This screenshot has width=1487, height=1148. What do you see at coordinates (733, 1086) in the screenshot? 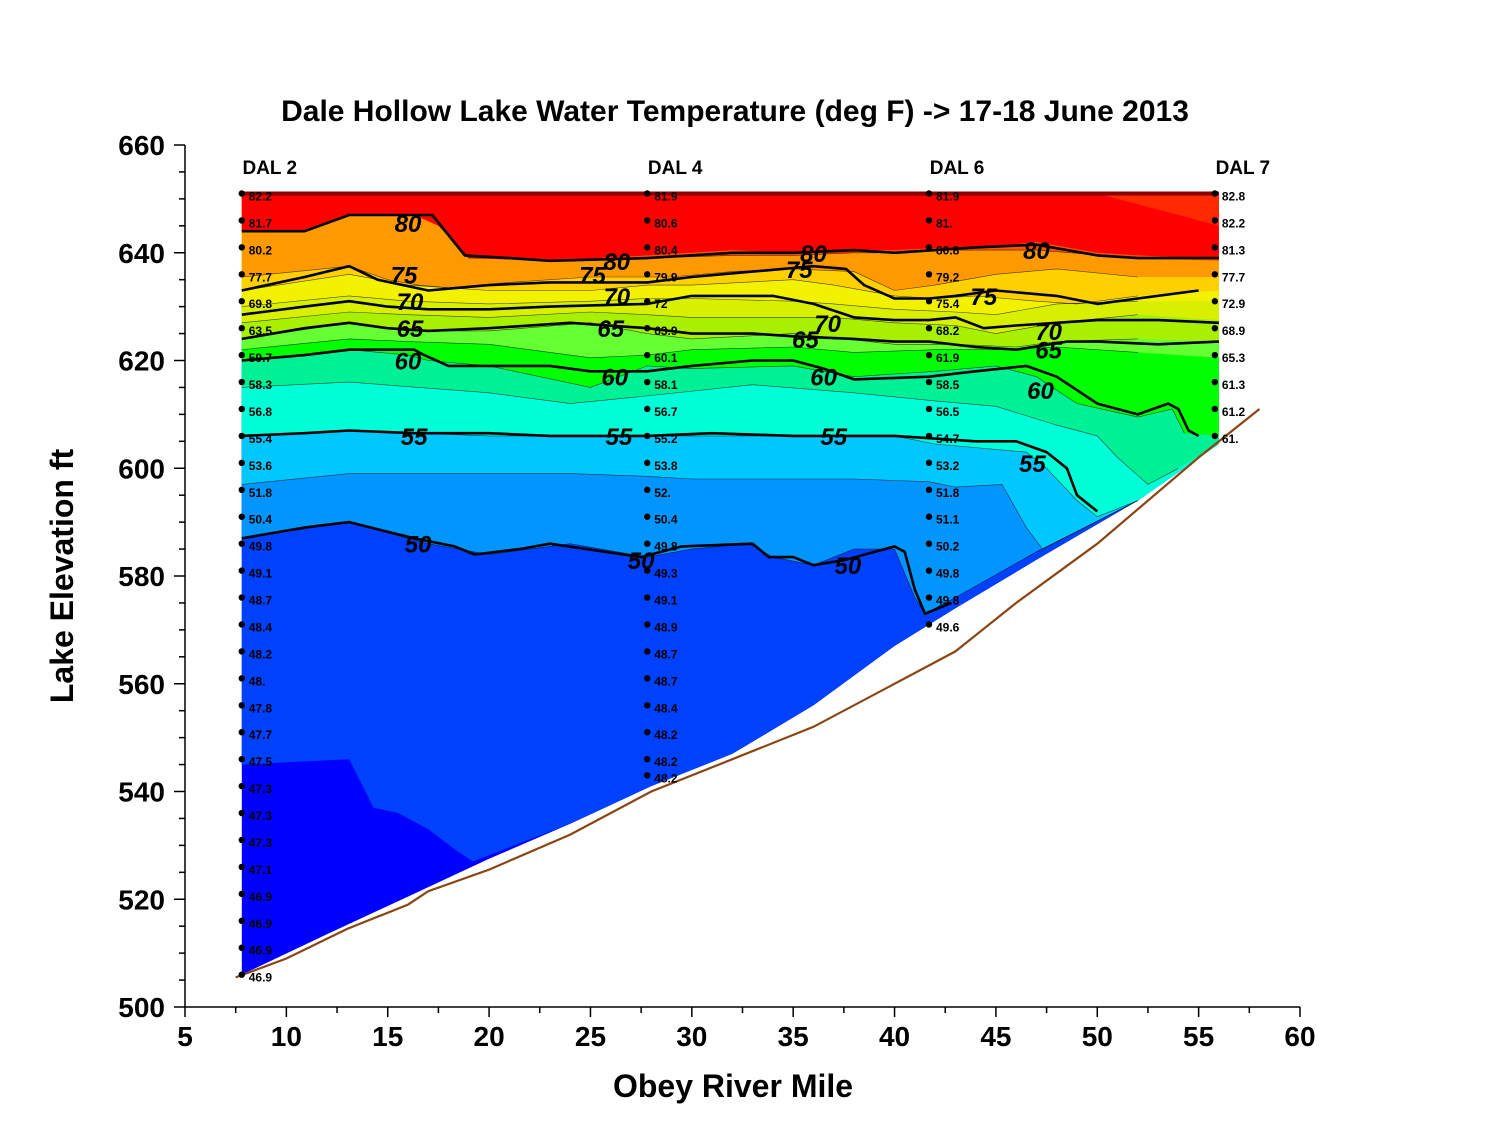
I see `x-axis-title: Obey River Mile` at bounding box center [733, 1086].